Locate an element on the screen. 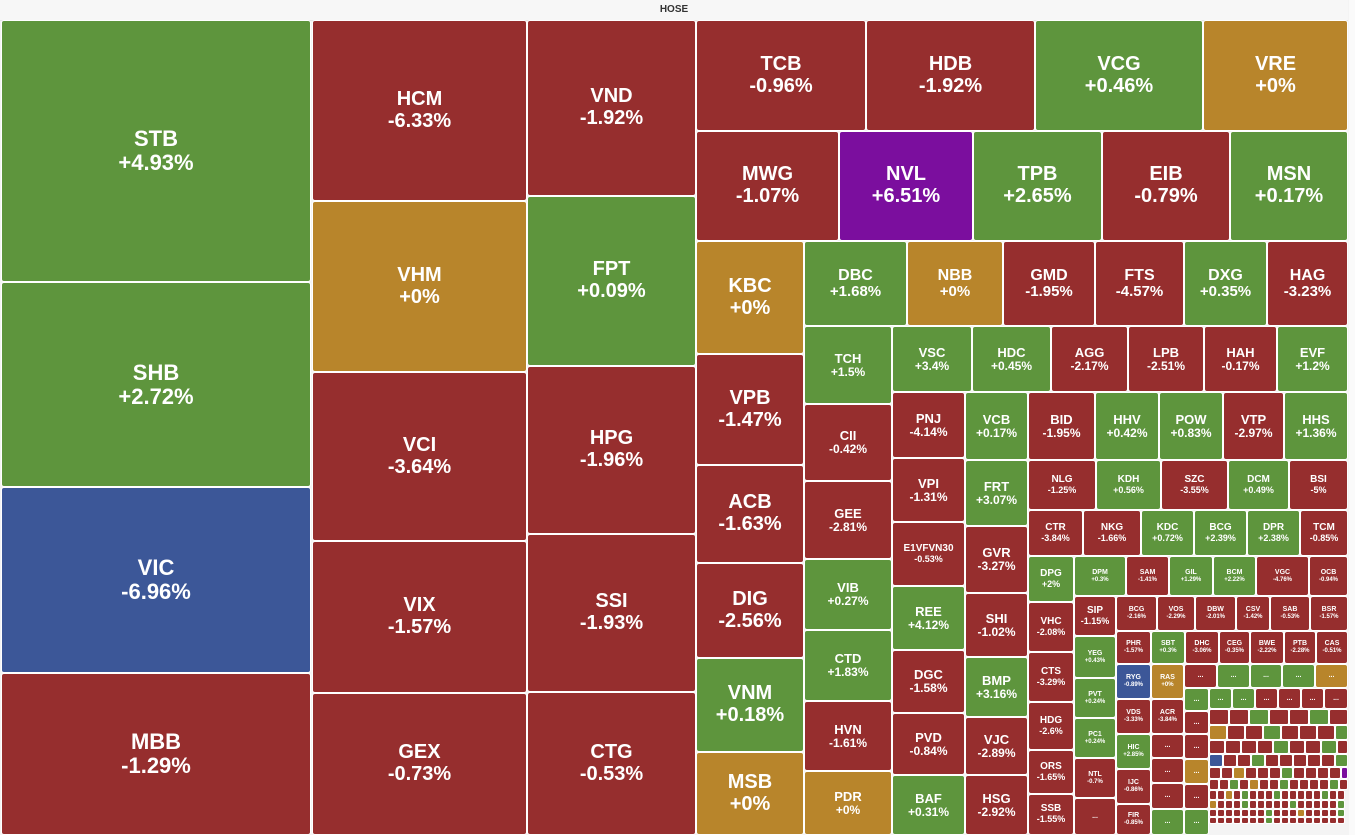 The image size is (1355, 835). stock-tile: HHS +1.36% is located at coordinates (1316, 426).